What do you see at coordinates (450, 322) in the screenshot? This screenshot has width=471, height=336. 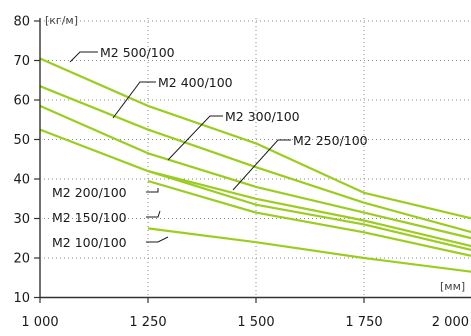 I see `x-tick-label-2000: 2 000` at bounding box center [450, 322].